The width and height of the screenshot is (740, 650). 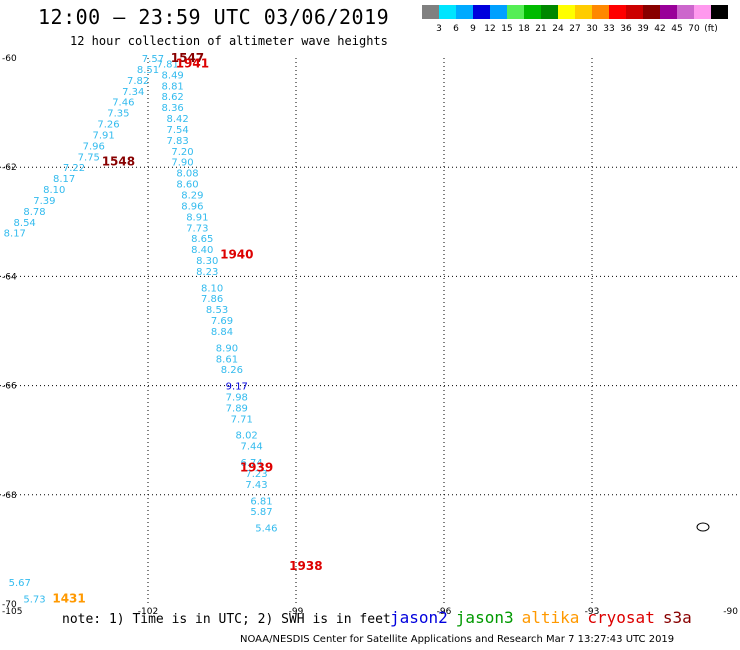 What do you see at coordinates (44, 201) in the screenshot?
I see `wave-height-value: 7.39` at bounding box center [44, 201].